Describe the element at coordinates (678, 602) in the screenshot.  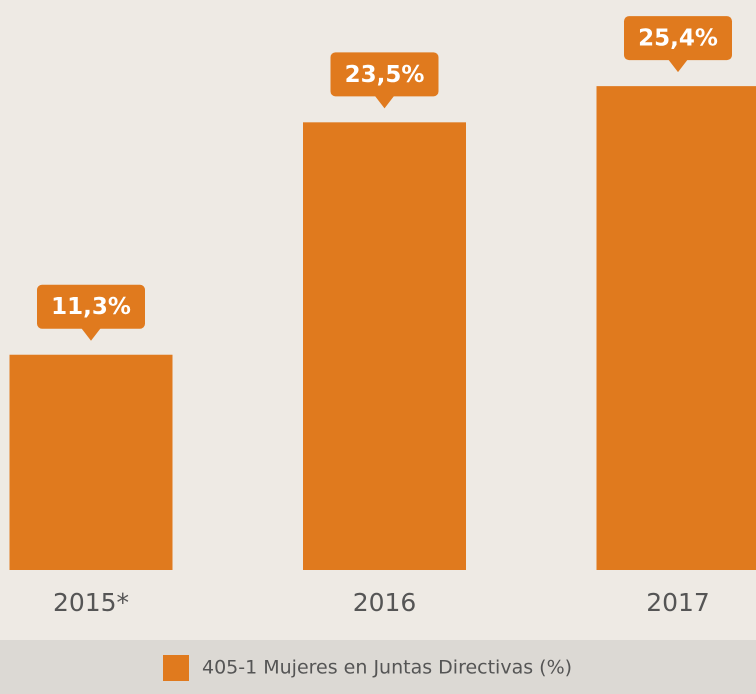
I see `x-tick-label: 2017` at that location.